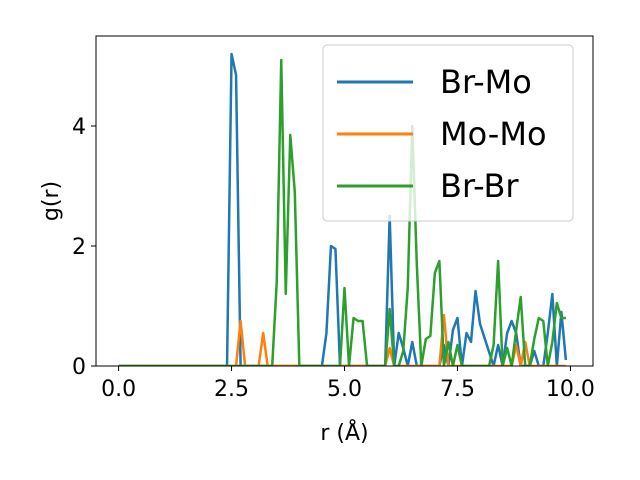 This screenshot has width=640, height=480. What do you see at coordinates (457, 389) in the screenshot?
I see `x-tick-label: 7.5` at bounding box center [457, 389].